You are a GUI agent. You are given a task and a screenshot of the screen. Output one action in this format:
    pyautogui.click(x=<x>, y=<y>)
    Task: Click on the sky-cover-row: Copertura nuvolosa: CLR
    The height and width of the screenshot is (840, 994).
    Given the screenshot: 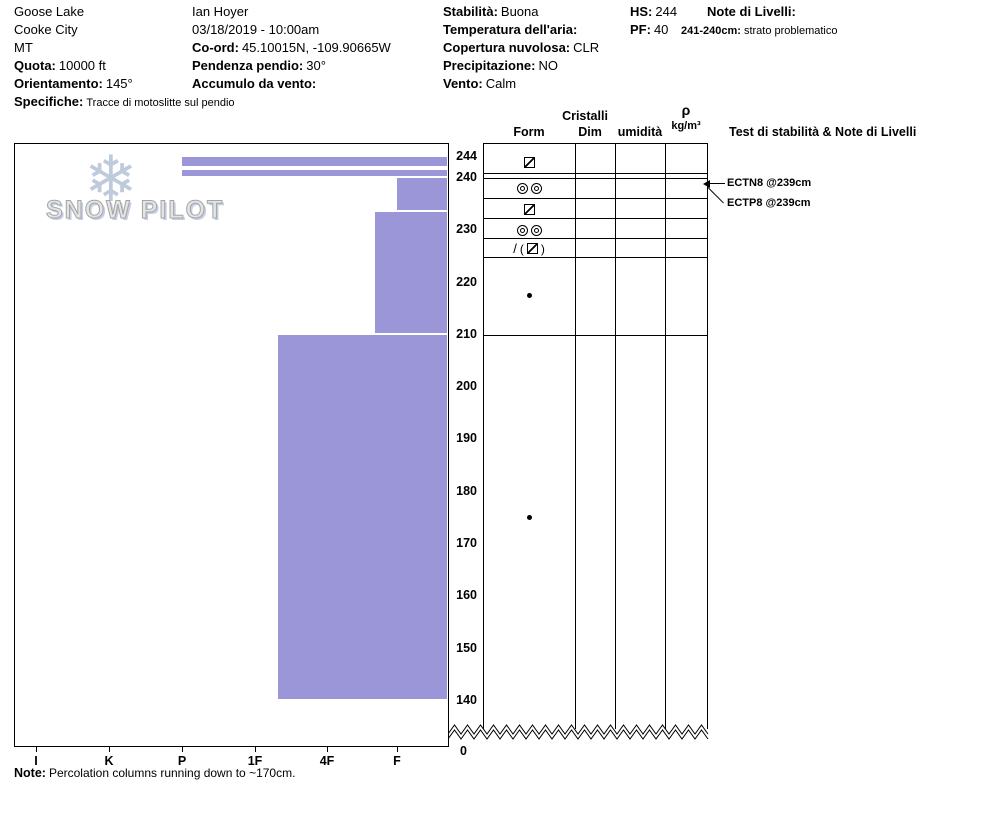 What is the action you would take?
    pyautogui.click(x=521, y=48)
    